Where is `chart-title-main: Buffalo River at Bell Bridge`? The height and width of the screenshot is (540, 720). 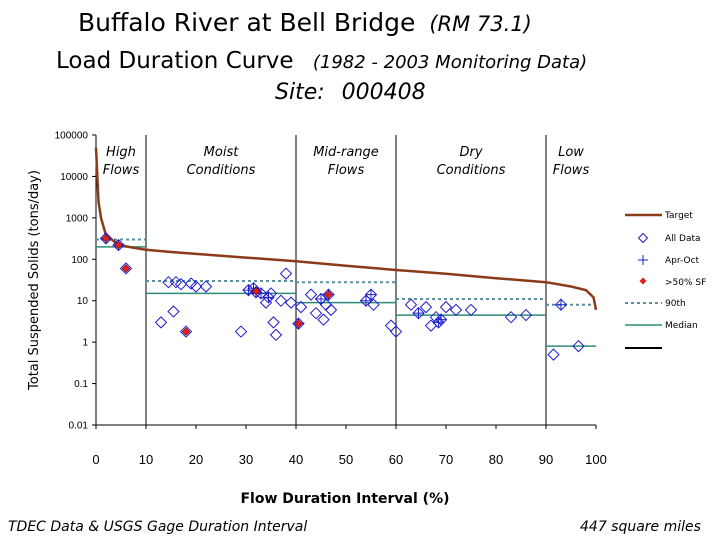
chart-title-main: Buffalo River at Bell Bridge is located at coordinates (247, 22).